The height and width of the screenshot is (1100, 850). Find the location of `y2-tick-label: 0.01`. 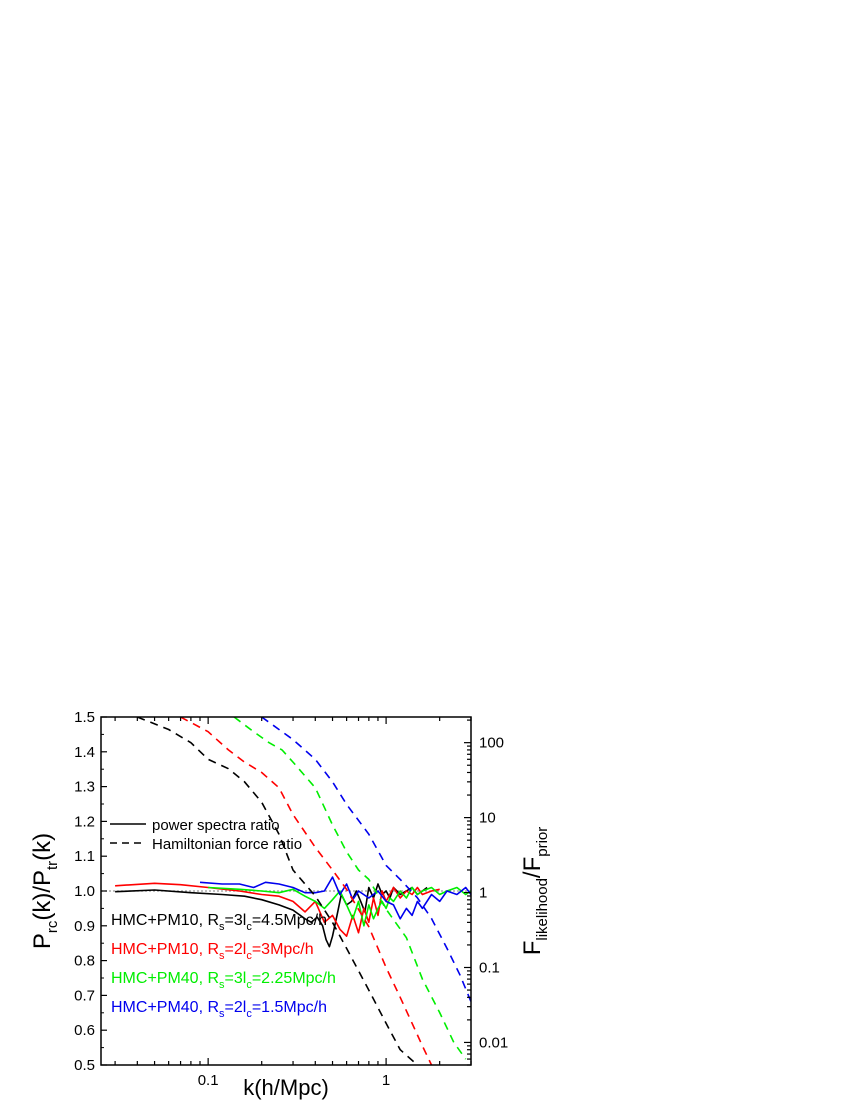

y2-tick-label: 0.01 is located at coordinates (493, 1042).